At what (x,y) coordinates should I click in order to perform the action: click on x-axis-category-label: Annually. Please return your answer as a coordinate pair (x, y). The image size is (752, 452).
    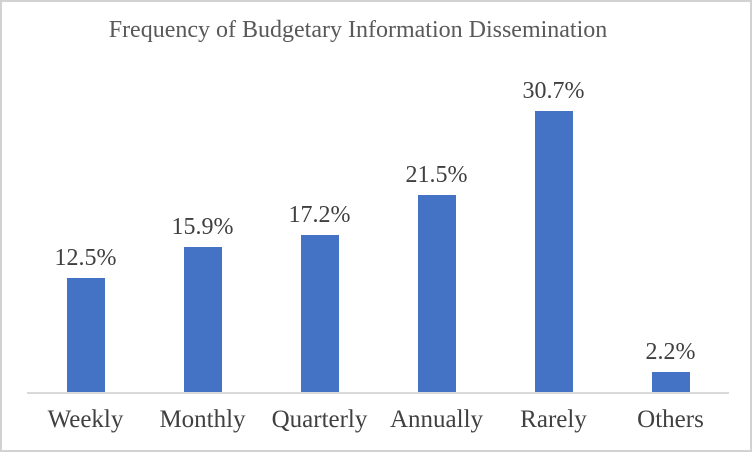
    Looking at the image, I should click on (436, 419).